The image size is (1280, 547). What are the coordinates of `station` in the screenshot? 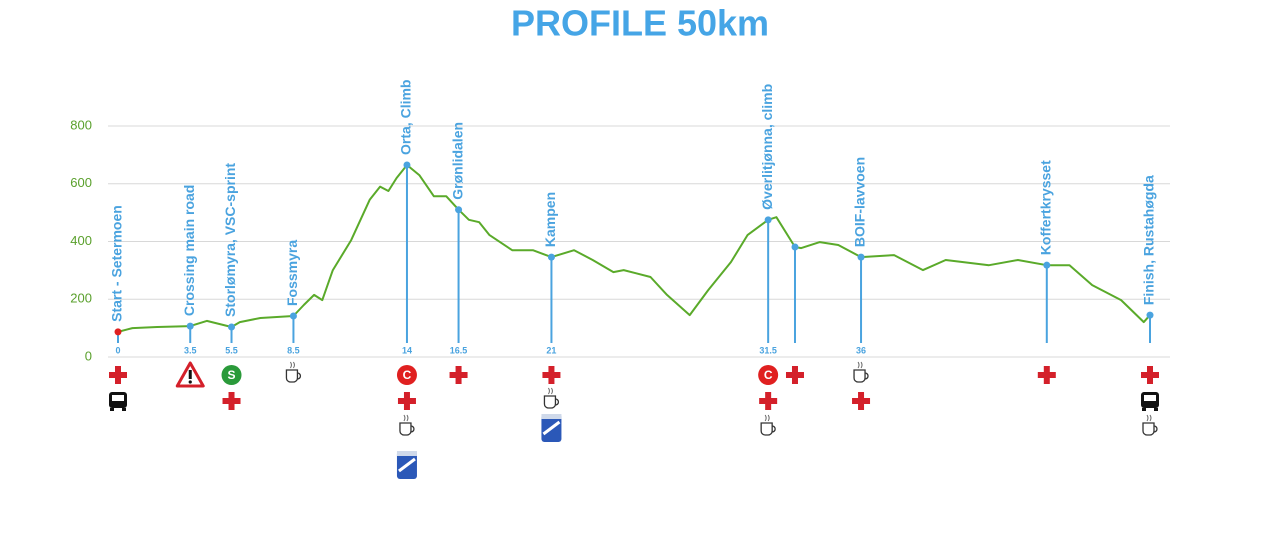 It's located at (794, 313).